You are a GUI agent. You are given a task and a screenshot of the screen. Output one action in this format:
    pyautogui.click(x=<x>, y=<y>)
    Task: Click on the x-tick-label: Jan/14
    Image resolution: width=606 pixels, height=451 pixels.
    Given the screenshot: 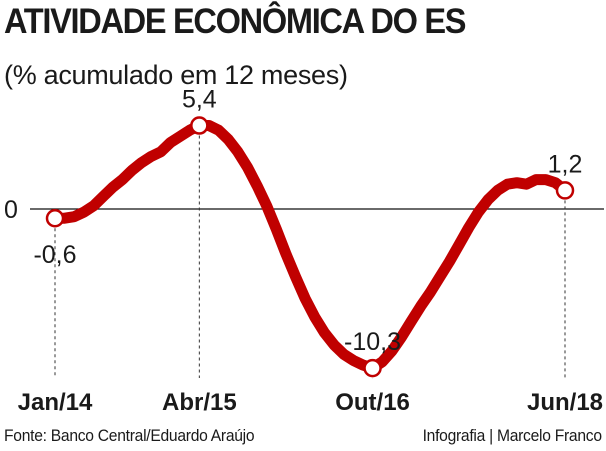 What is the action you would take?
    pyautogui.click(x=55, y=402)
    